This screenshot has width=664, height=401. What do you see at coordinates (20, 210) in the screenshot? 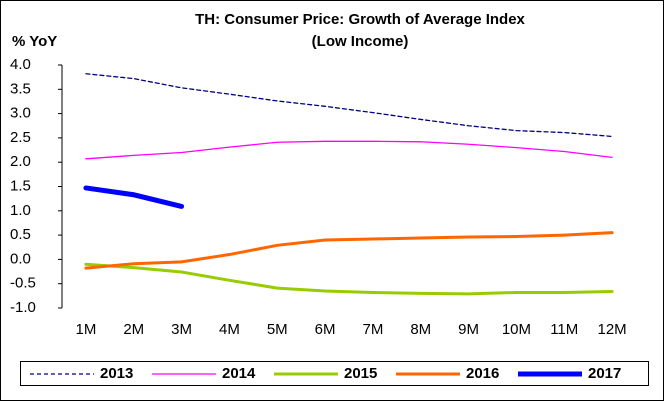
I see `y-tick-label: 1.0` at bounding box center [20, 210].